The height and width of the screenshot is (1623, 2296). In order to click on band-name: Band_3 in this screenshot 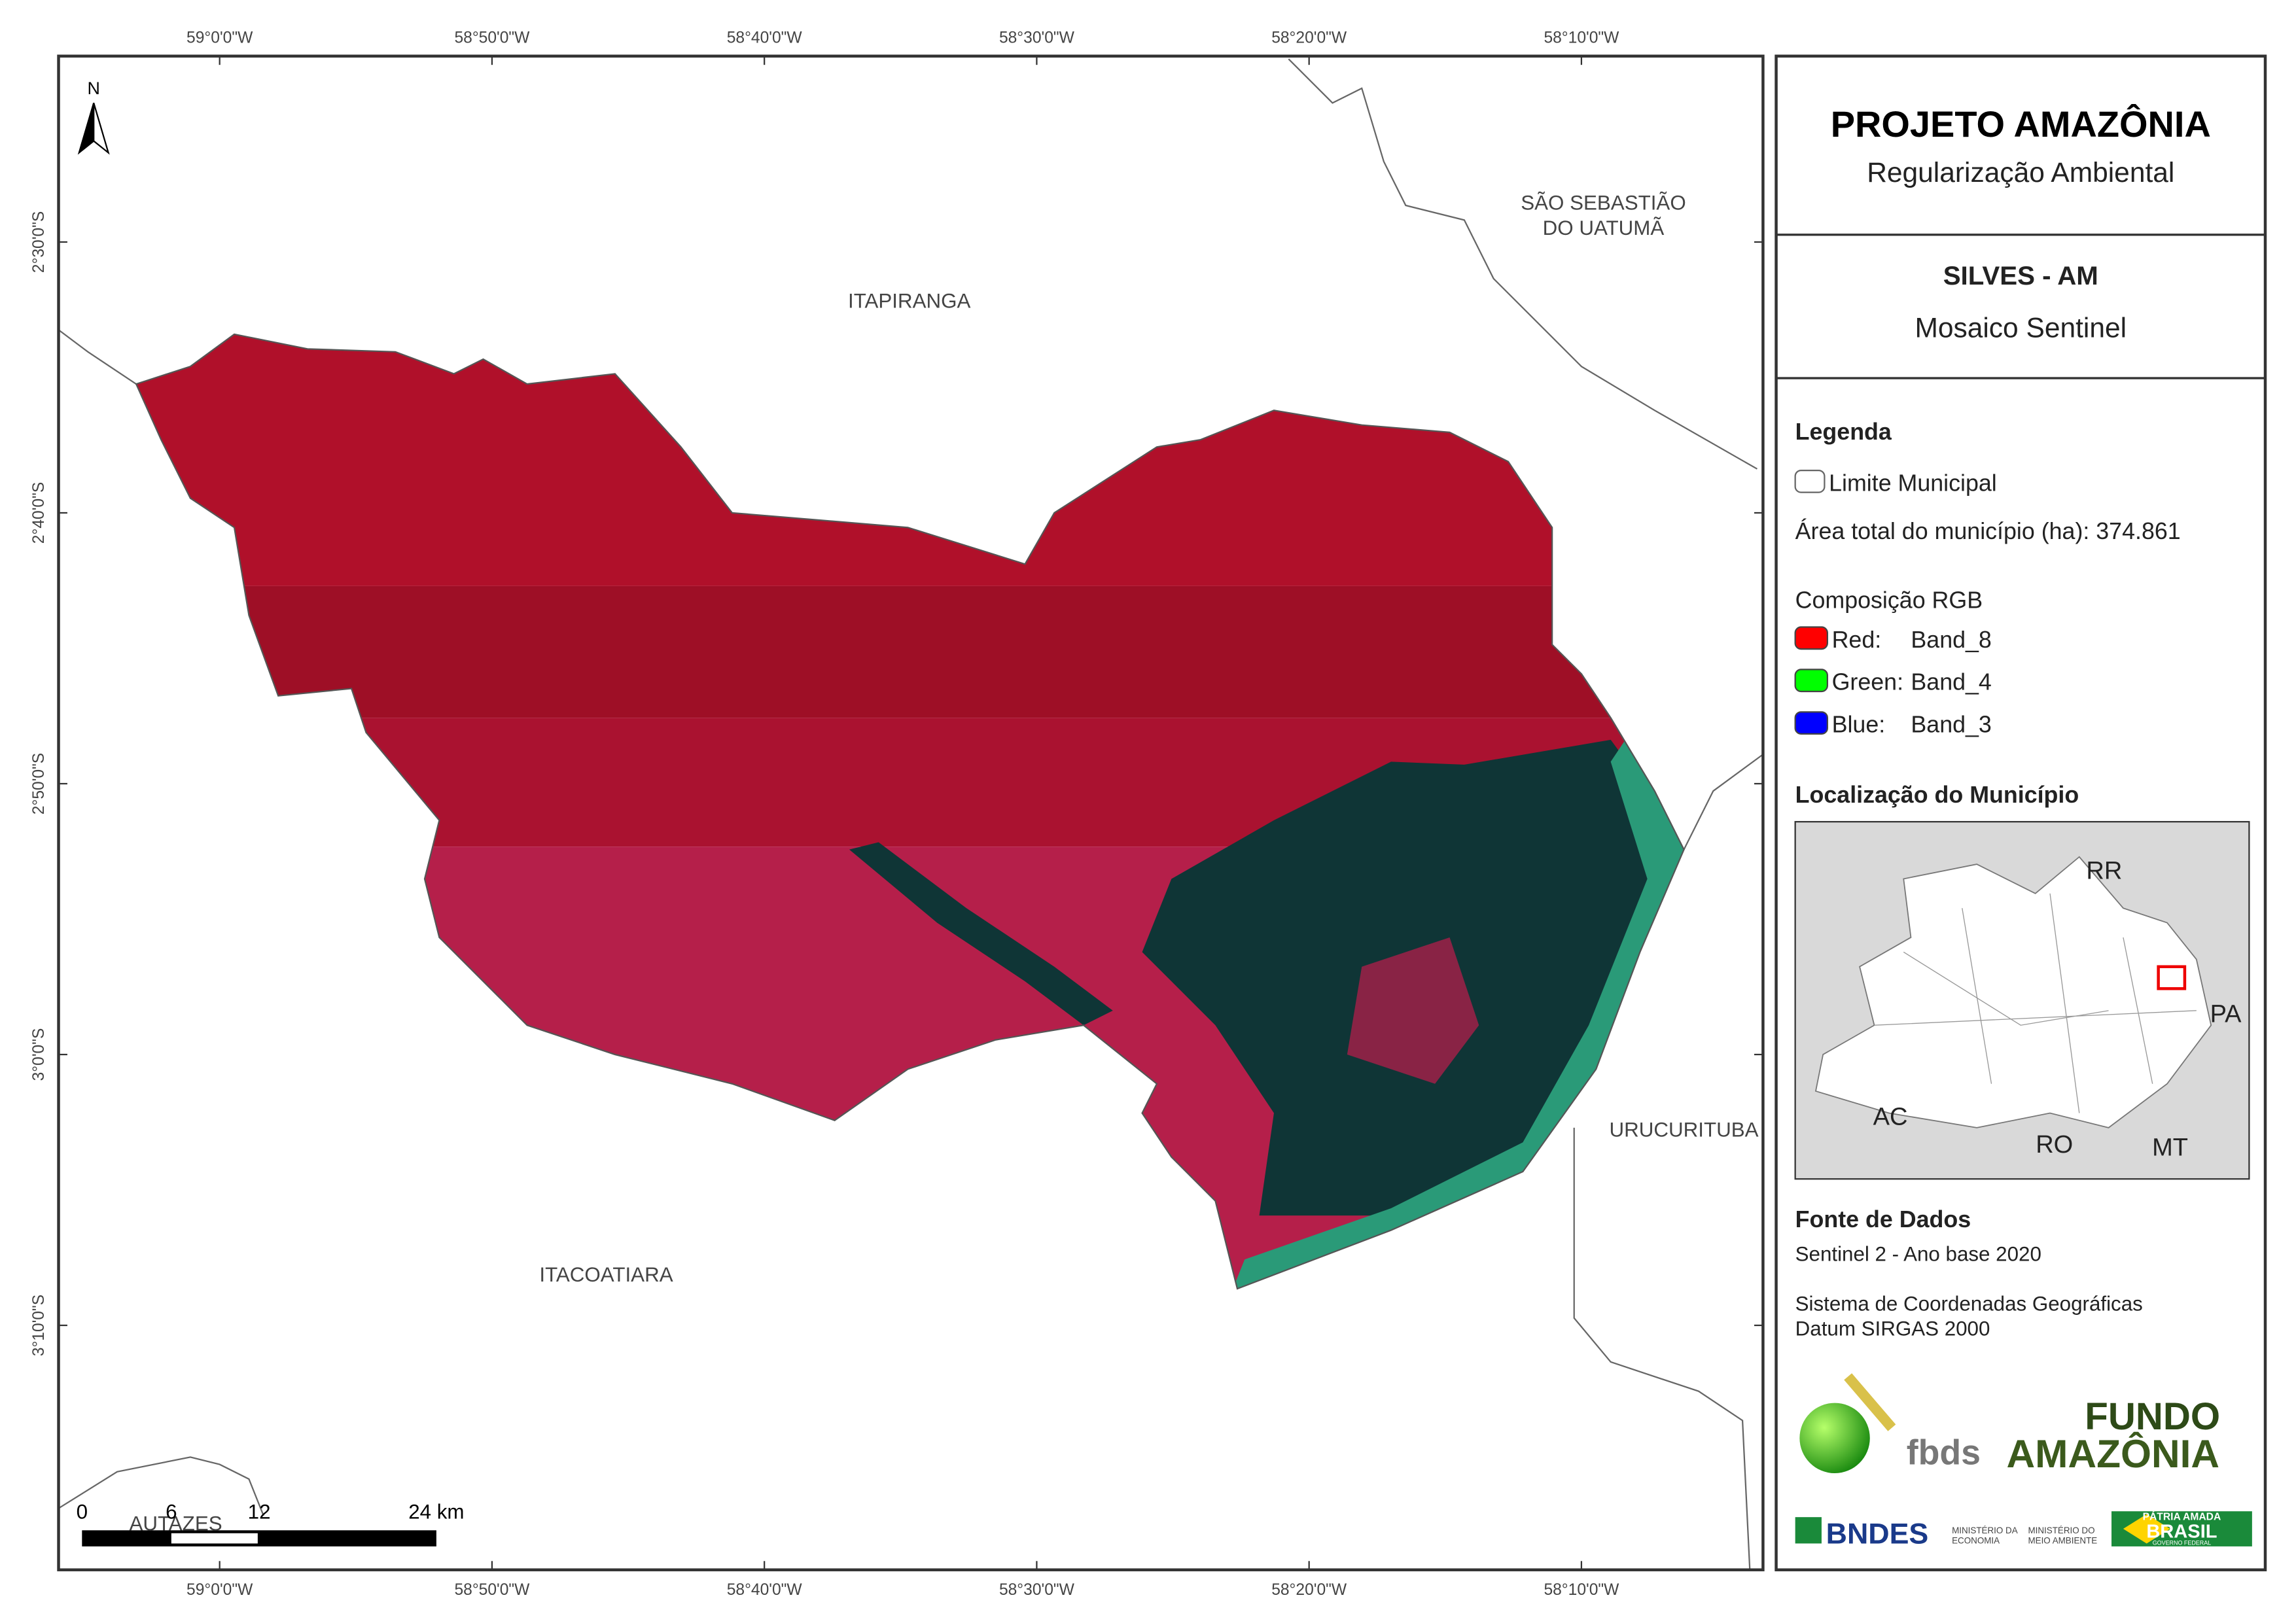, I will do `click(1951, 725)`.